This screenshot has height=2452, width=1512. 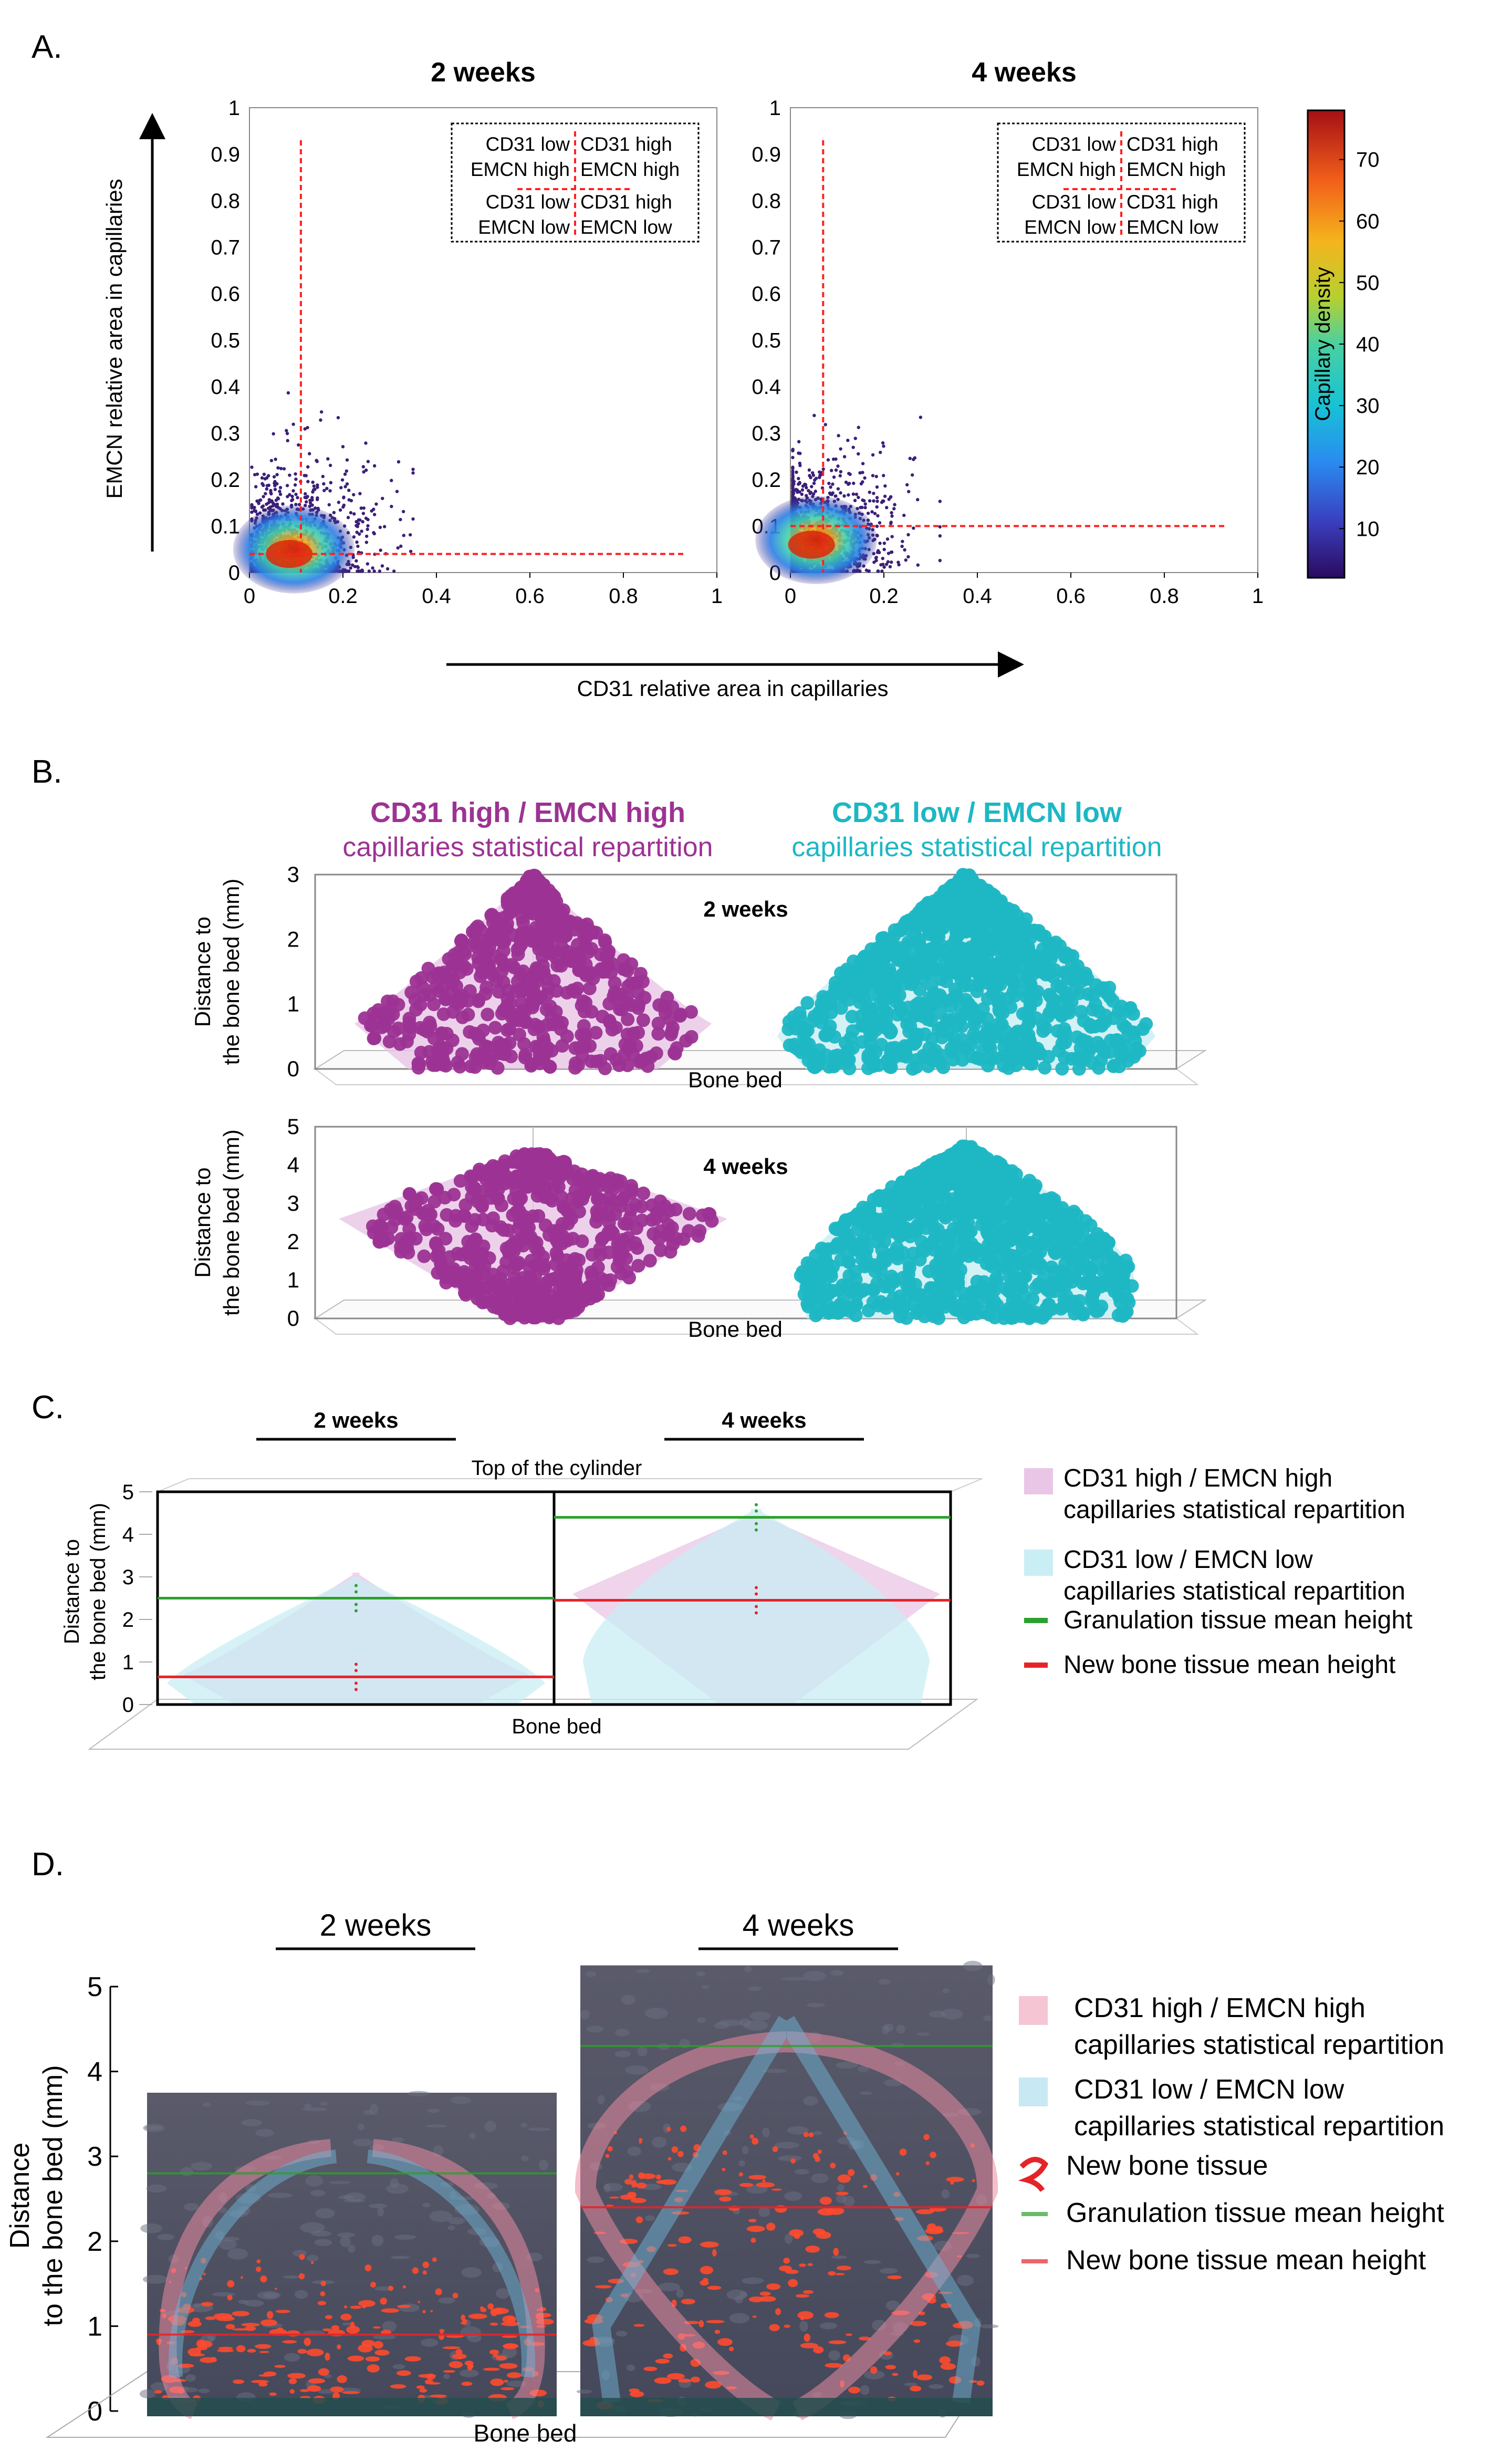 I want to click on colorbar-tick-label: 60, so click(x=1368, y=221).